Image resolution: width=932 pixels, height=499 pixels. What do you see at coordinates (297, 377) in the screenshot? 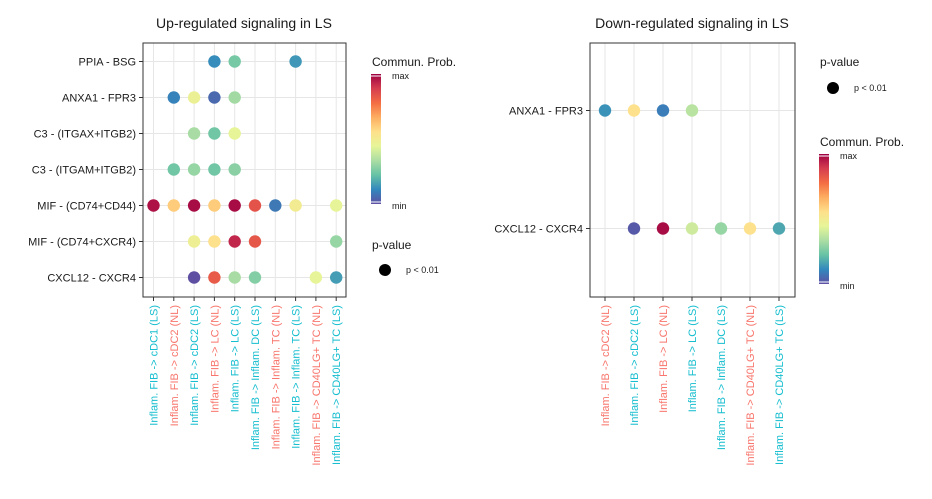
I see `x-tick-label: Inflam. FIB -> Inflam. TC (LS)` at bounding box center [297, 377].